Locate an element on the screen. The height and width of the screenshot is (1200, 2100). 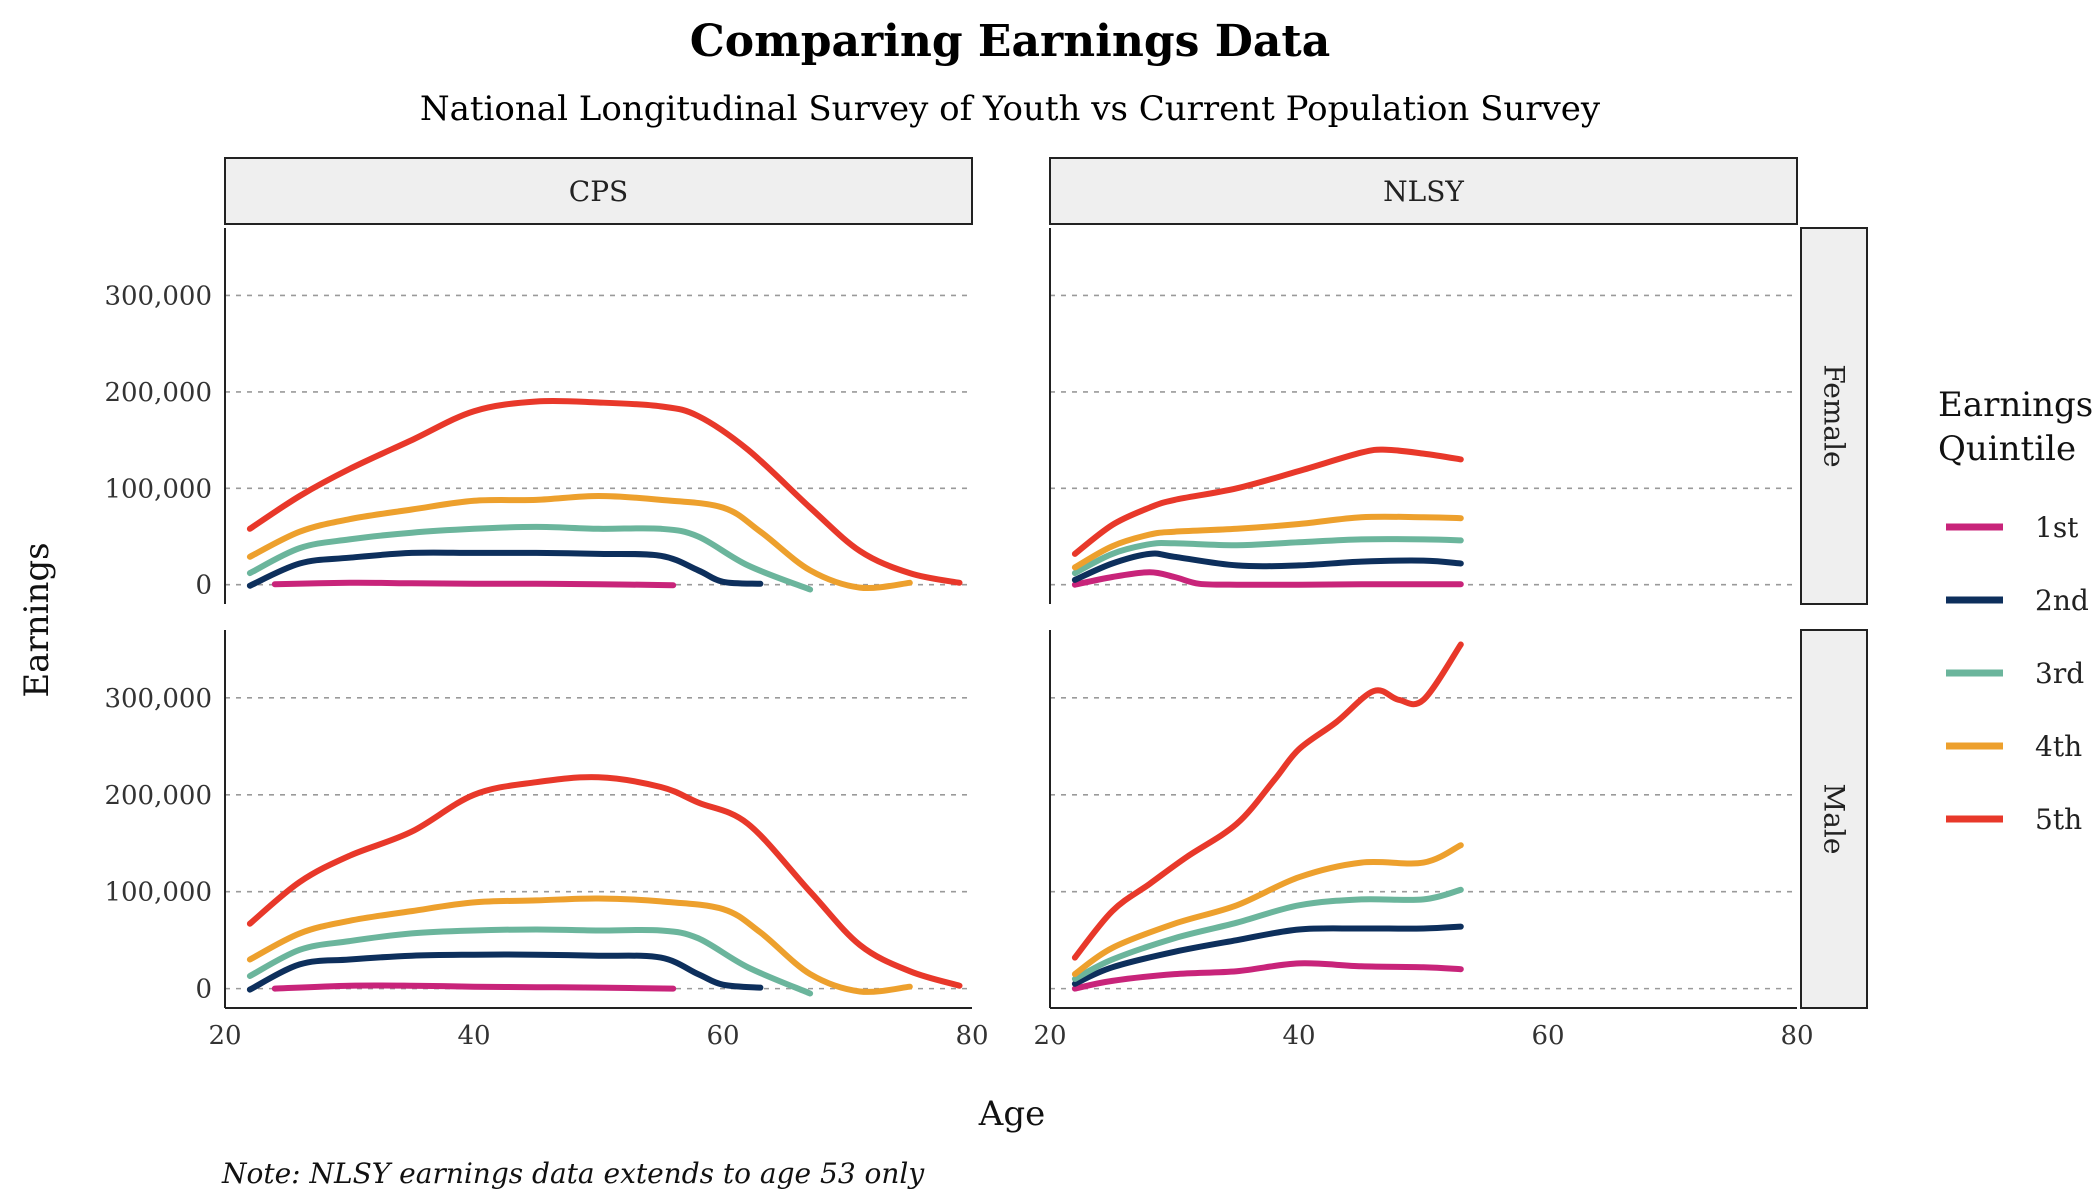
strip-label-male: Male is located at coordinates (1834, 819).